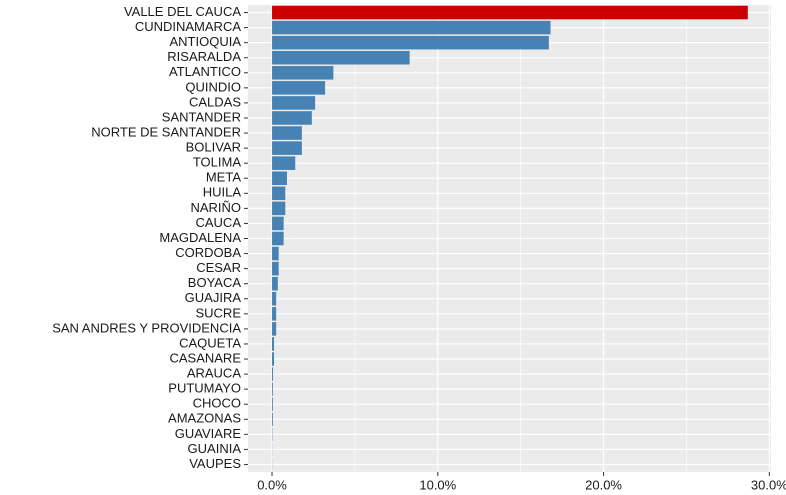 This screenshot has width=786, height=495. Describe the element at coordinates (768, 484) in the screenshot. I see `x-tick-label: 30.0%` at that location.